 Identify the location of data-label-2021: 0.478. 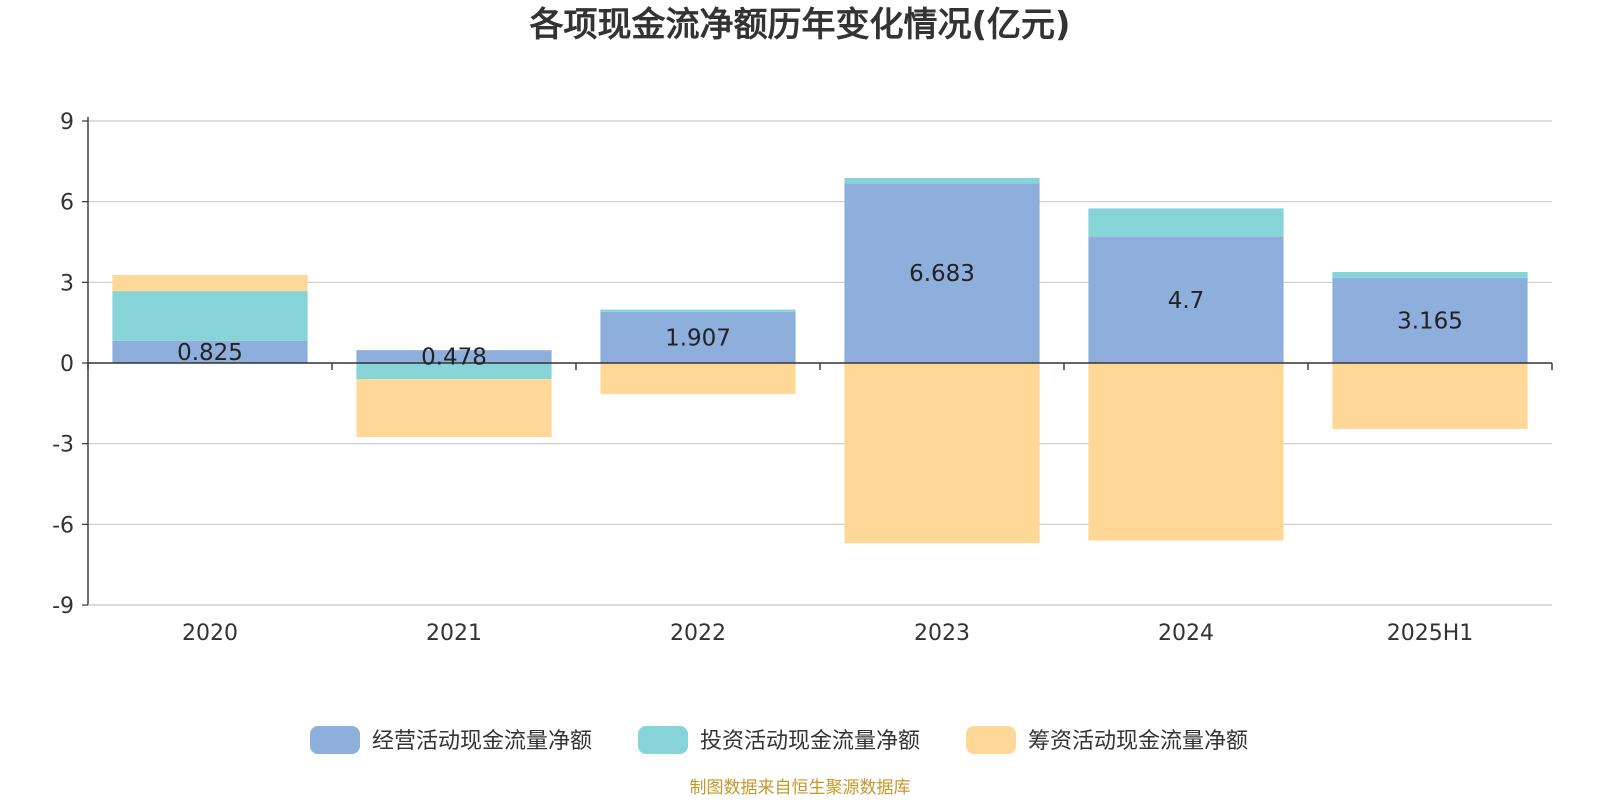
(454, 358).